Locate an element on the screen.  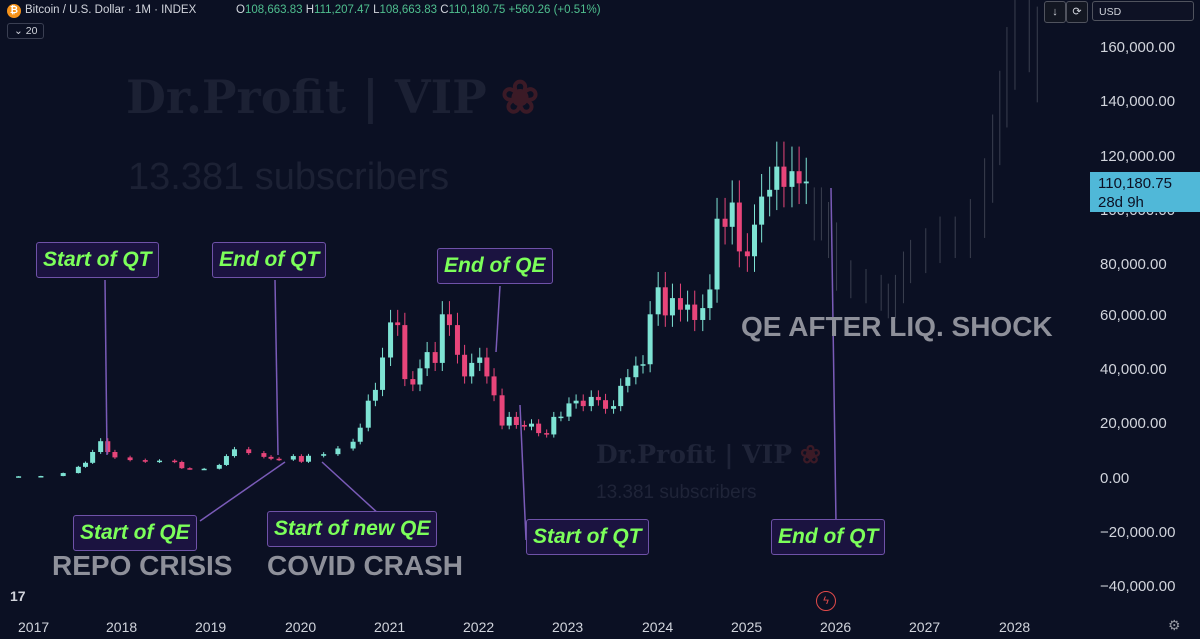
open-value: 108,663.83 is located at coordinates (273, 10).